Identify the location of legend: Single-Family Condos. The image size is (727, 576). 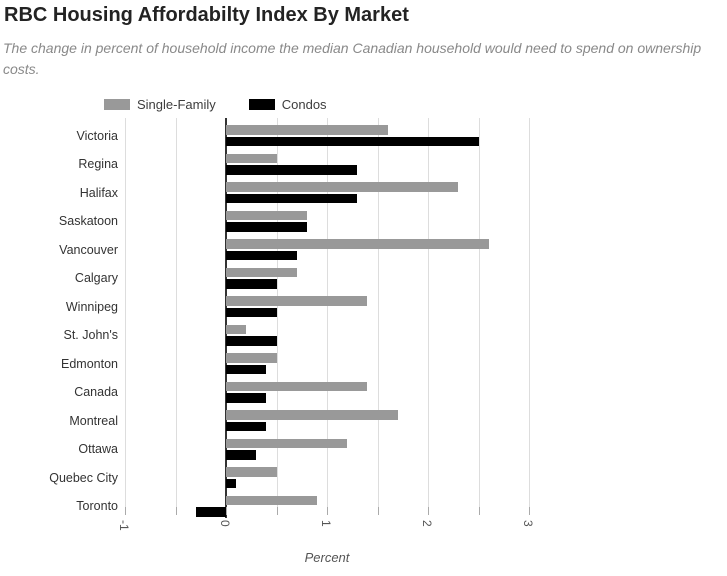
(215, 104).